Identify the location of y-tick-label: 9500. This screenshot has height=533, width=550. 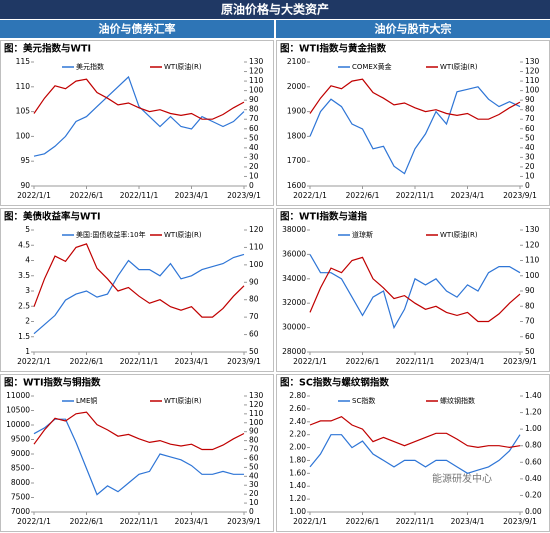
(20, 439).